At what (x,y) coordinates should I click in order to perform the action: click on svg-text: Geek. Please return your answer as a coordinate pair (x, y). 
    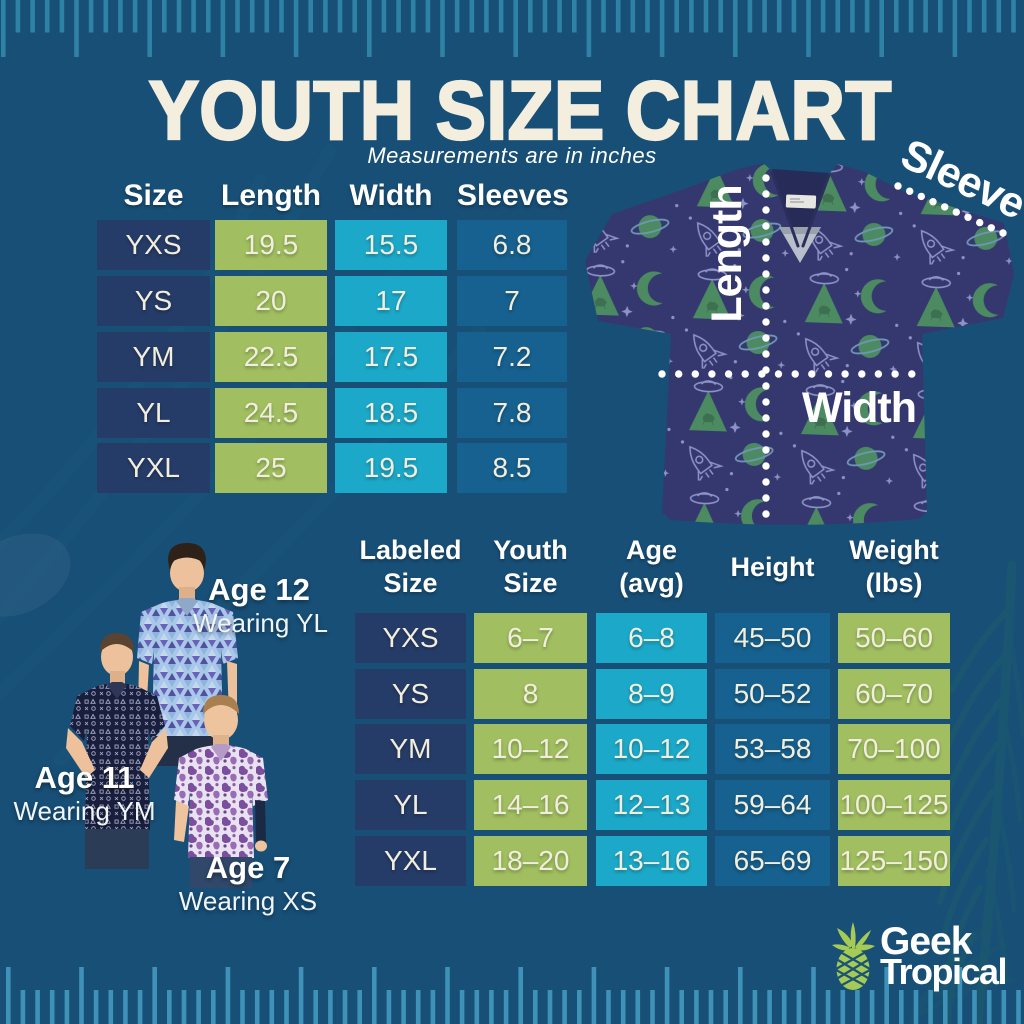
    Looking at the image, I should click on (926, 941).